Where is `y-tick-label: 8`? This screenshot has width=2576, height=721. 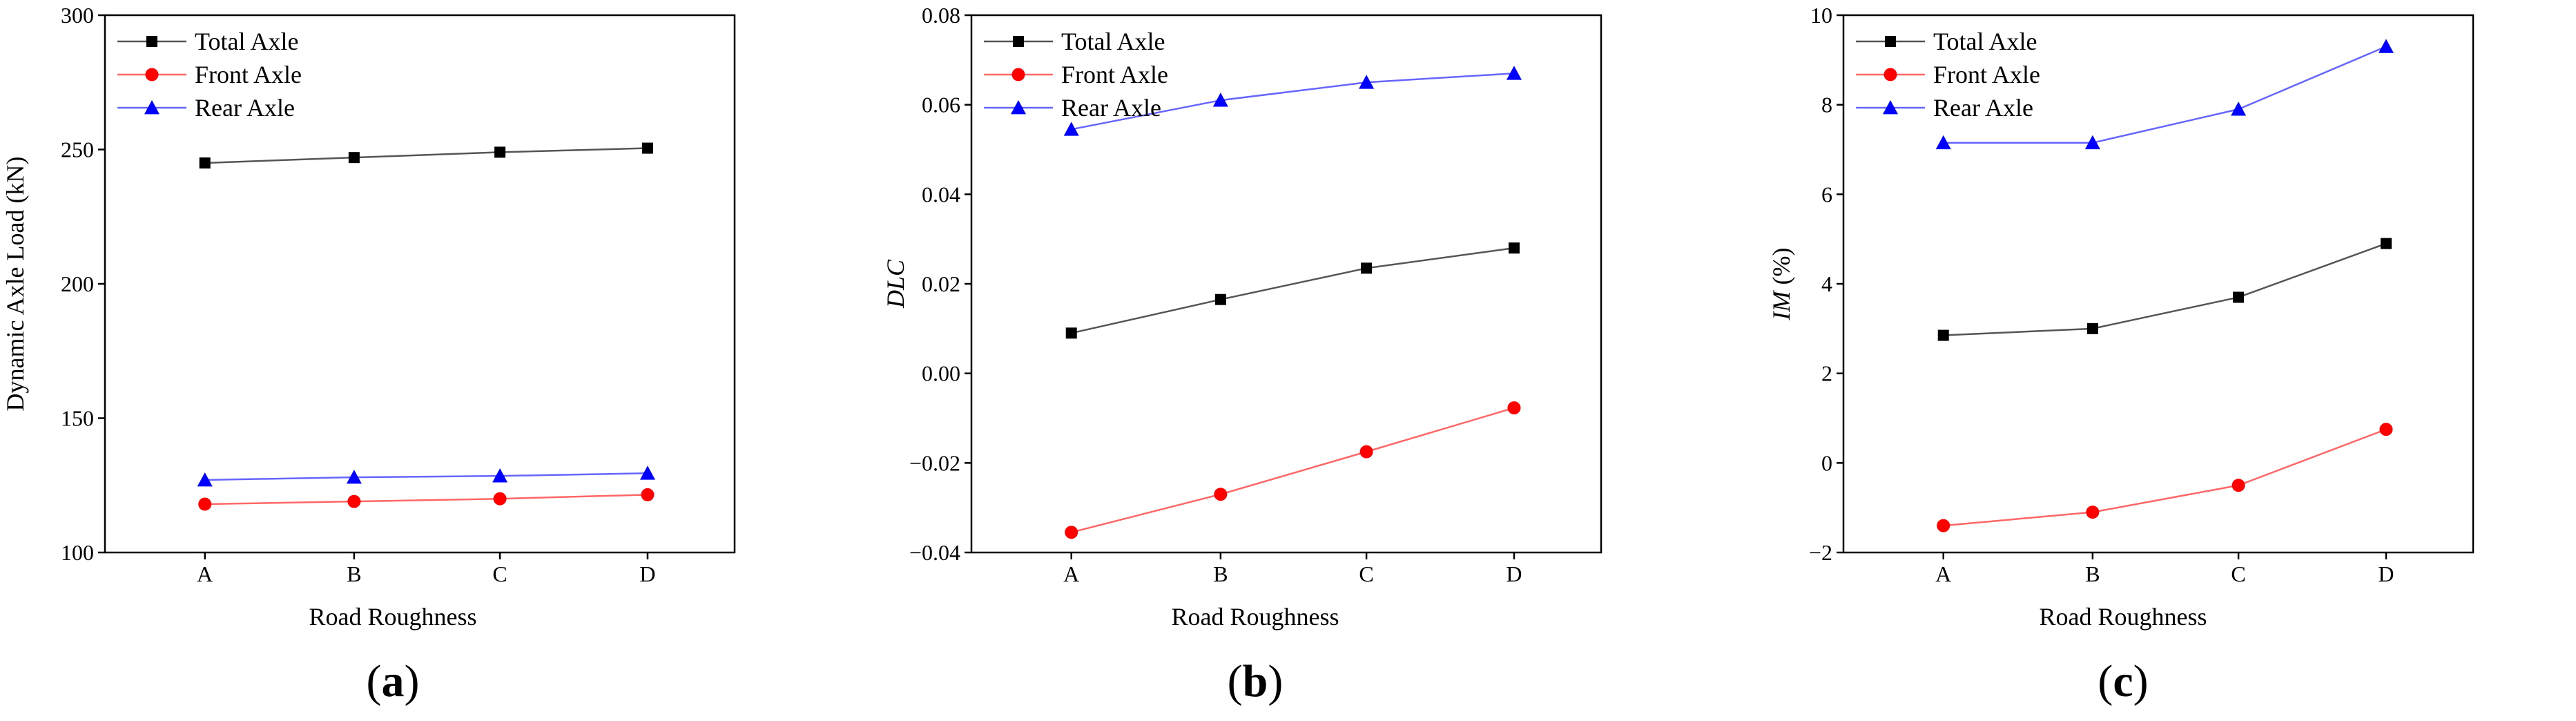
y-tick-label: 8 is located at coordinates (1827, 105).